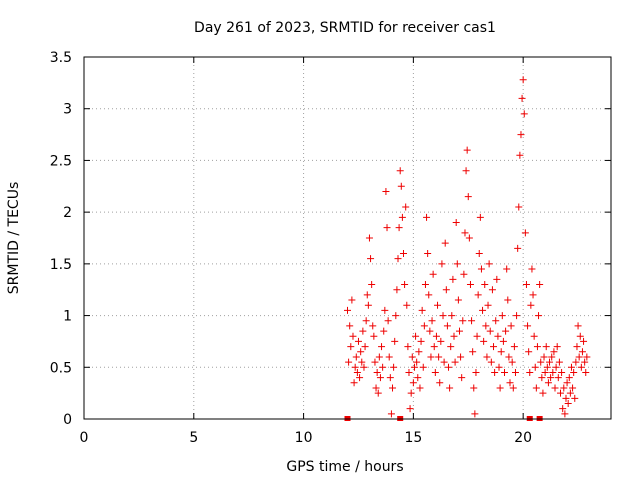  I want to click on x-tick-label: 20, so click(523, 438).